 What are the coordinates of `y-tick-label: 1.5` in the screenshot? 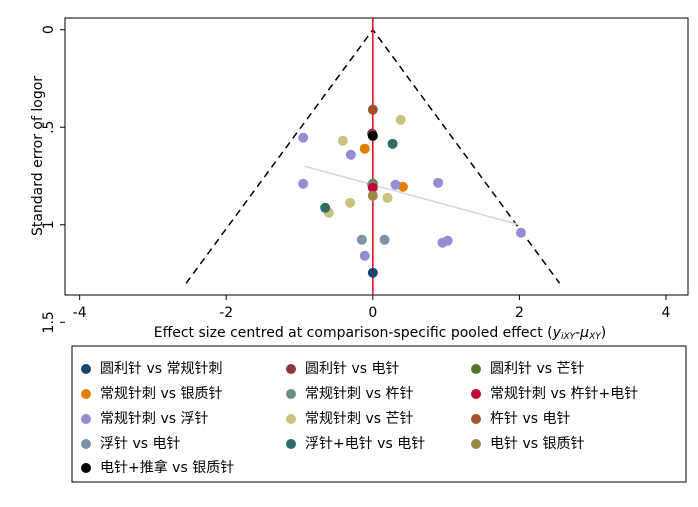 It's located at (49, 322).